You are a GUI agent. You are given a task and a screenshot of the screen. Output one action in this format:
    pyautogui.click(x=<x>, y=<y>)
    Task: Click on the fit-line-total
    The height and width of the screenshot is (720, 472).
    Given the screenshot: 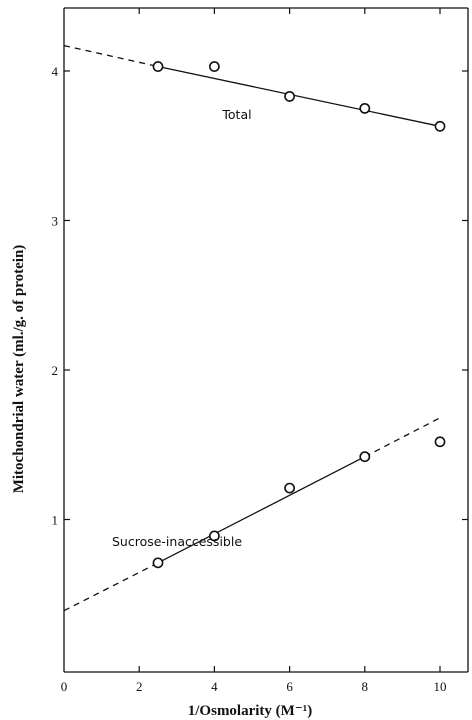 What is the action you would take?
    pyautogui.click(x=299, y=96)
    